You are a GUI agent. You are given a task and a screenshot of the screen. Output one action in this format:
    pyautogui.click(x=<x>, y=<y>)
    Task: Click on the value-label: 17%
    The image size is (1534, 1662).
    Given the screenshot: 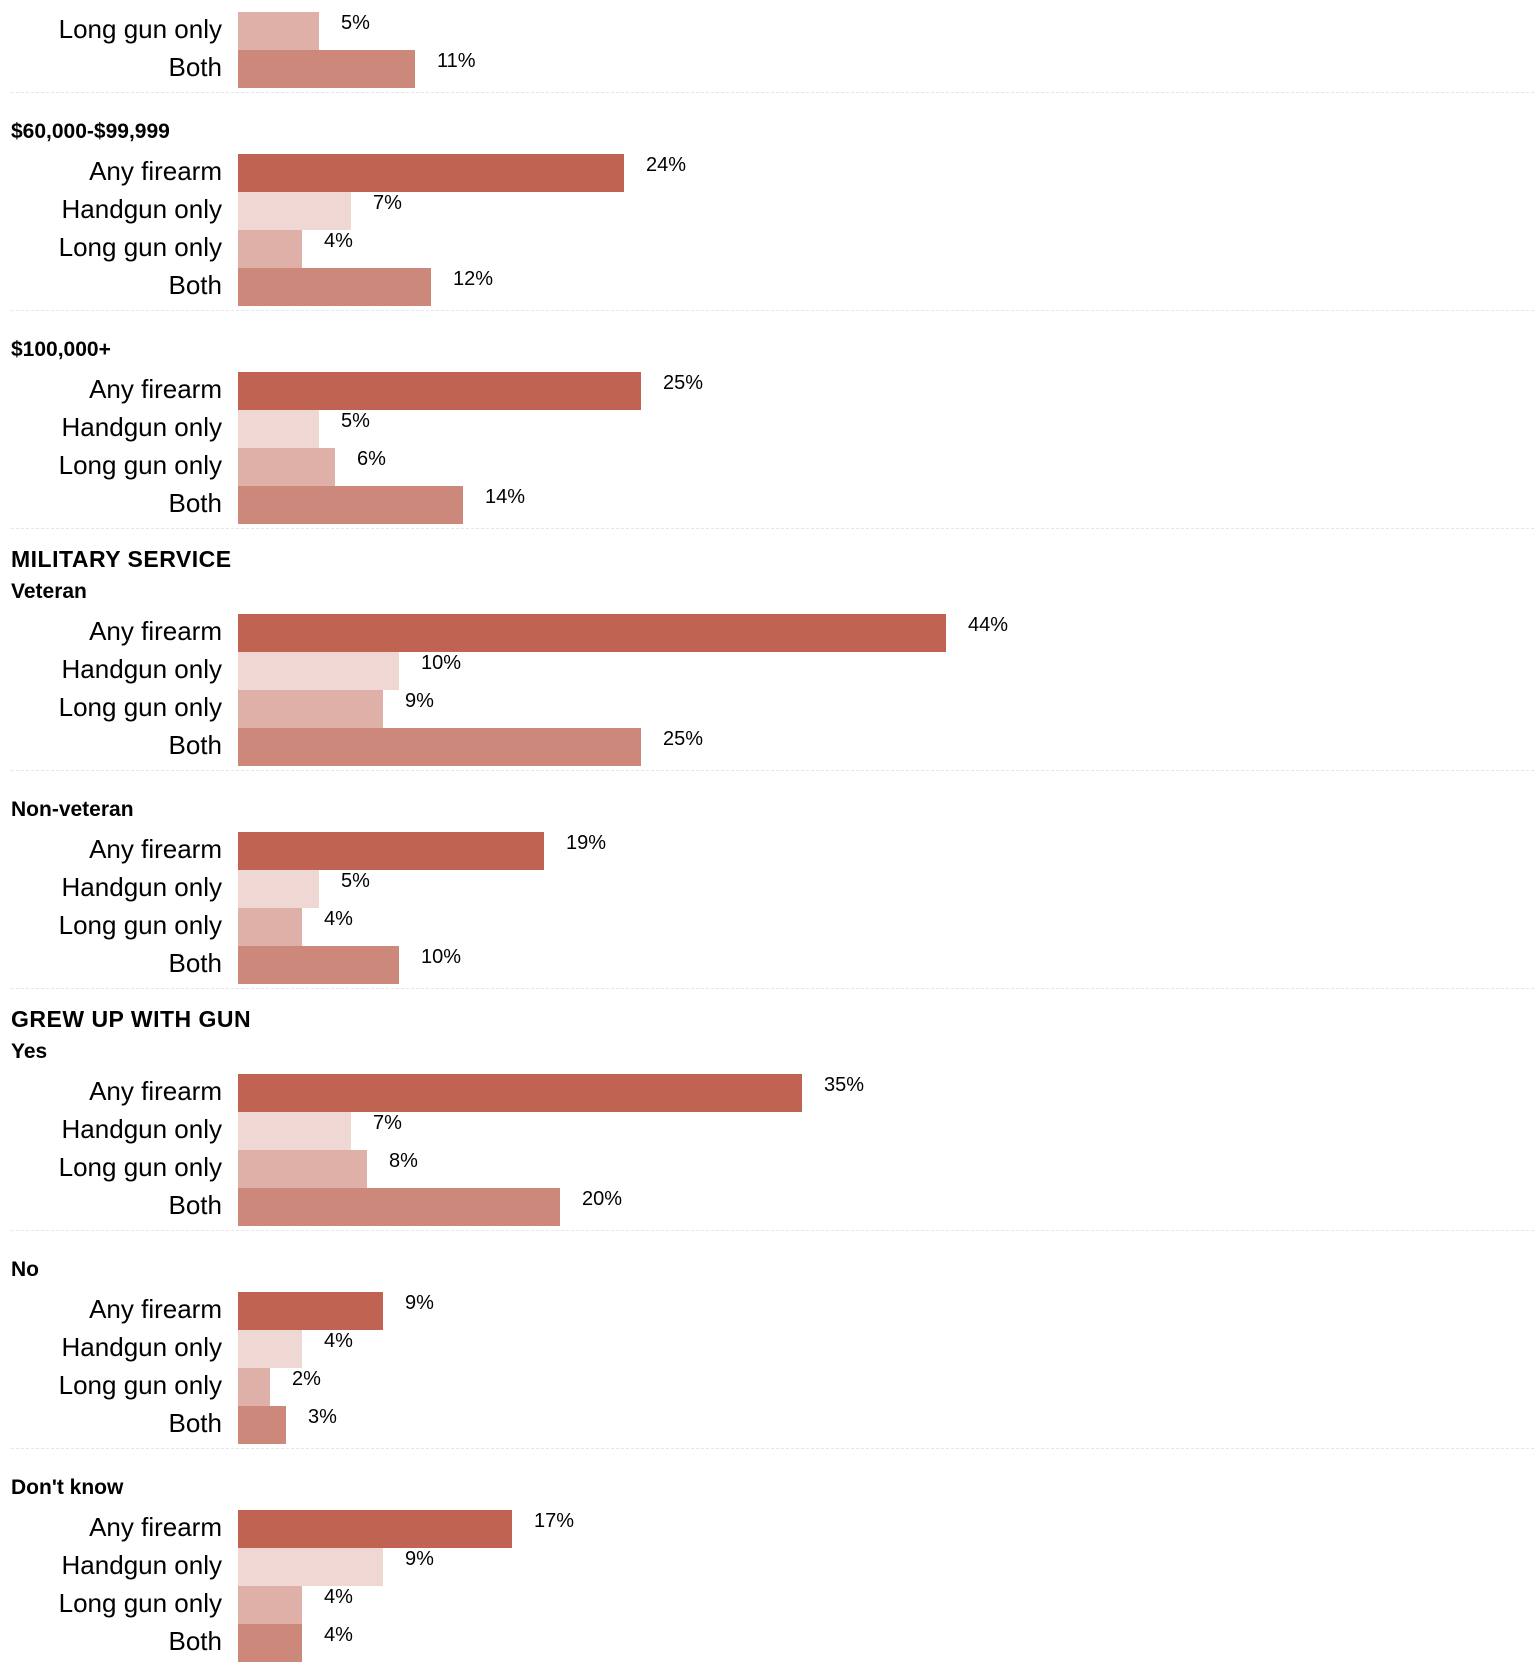 What is the action you would take?
    pyautogui.click(x=554, y=1521)
    